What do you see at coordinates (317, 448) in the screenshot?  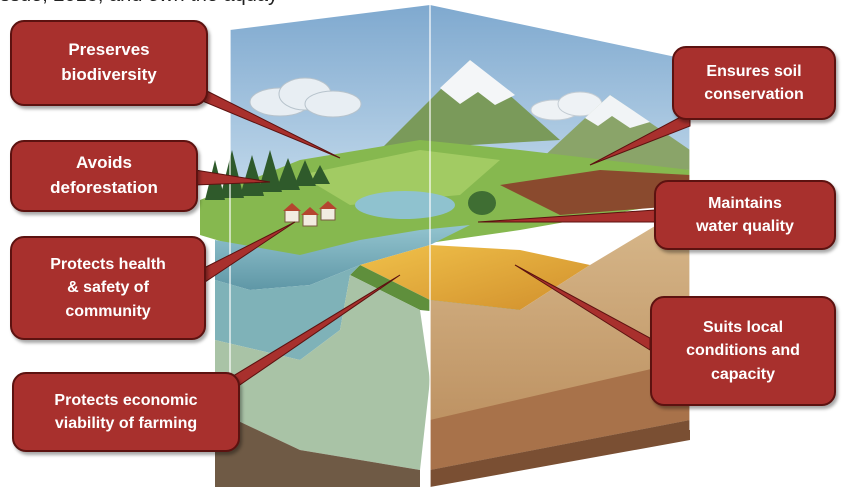 I see `left-face-bottom` at bounding box center [317, 448].